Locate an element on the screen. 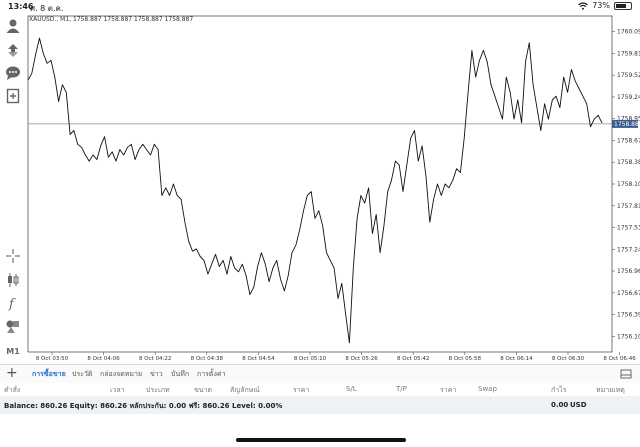 The image size is (640, 447). price-label: 1757.245 is located at coordinates (628, 249).